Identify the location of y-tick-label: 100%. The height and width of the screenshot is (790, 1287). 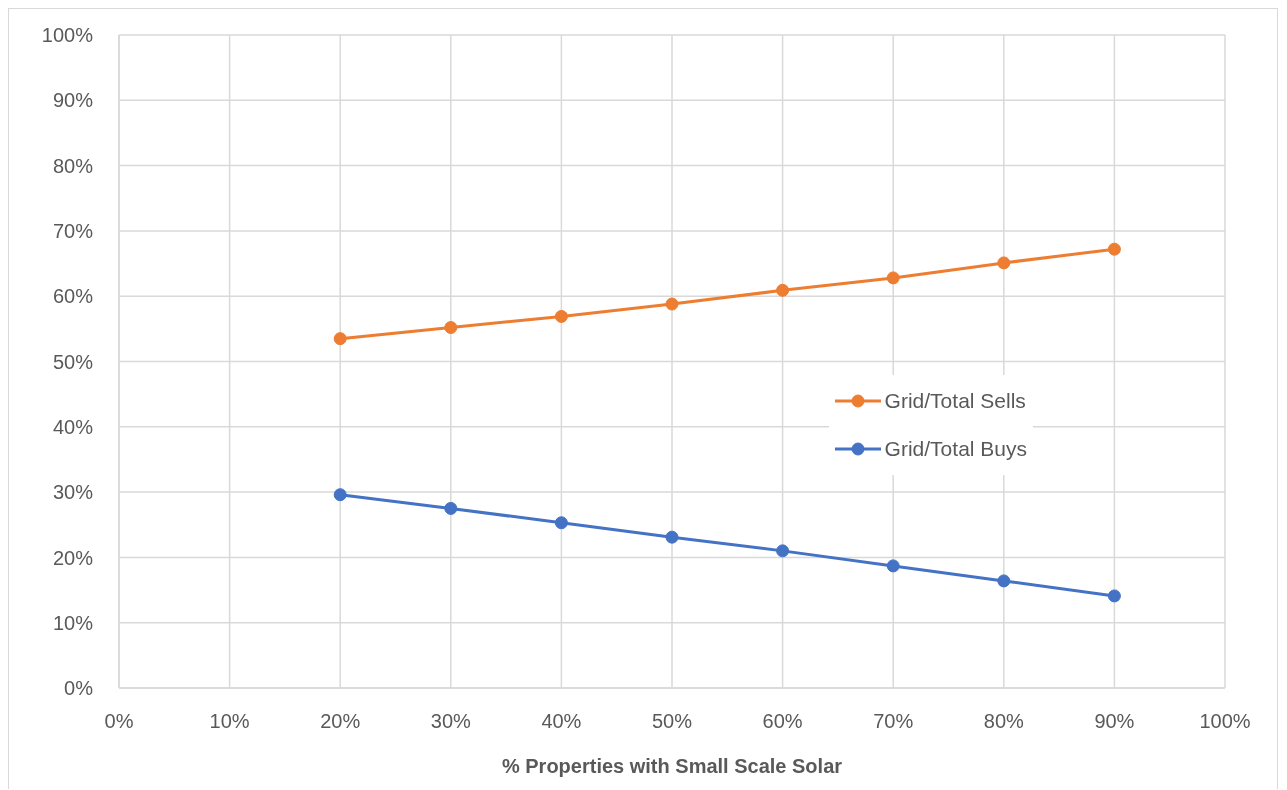
(67, 35).